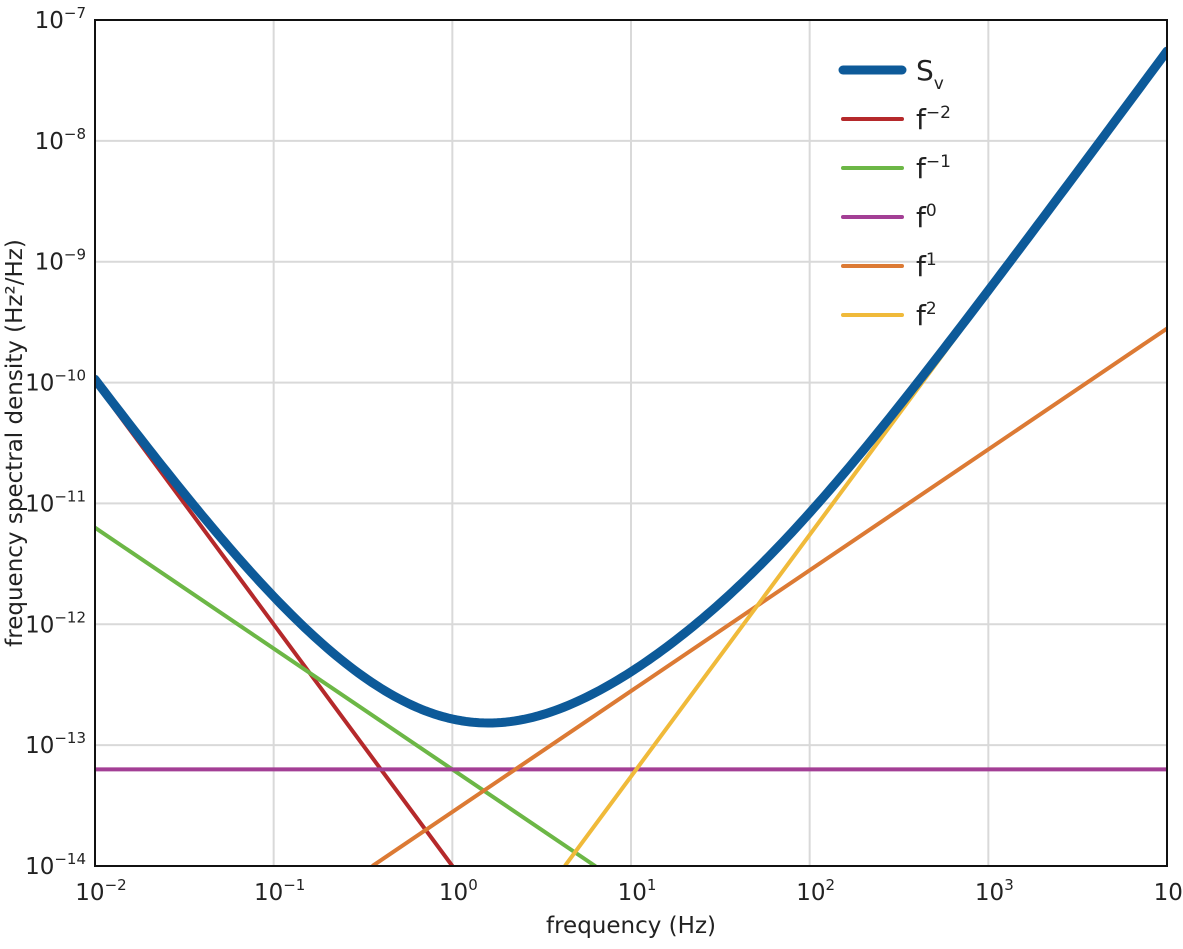 The height and width of the screenshot is (949, 1183). Describe the element at coordinates (75, 255) in the screenshot. I see `y-tick-label-exponent: −9` at that location.